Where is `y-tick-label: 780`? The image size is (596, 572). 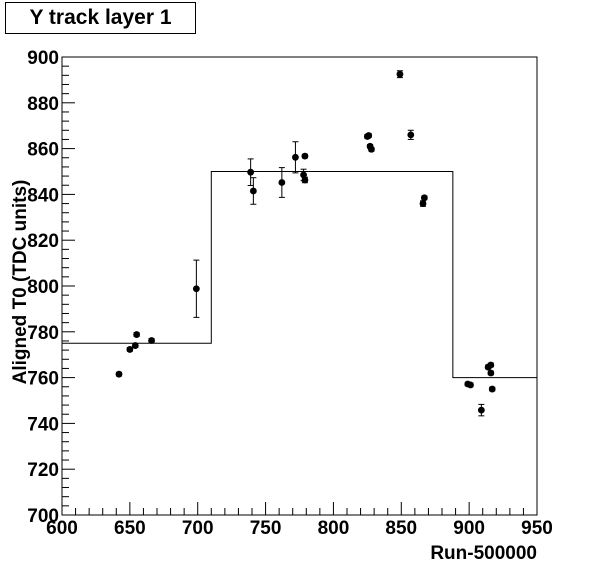 y-tick-label: 780 is located at coordinates (43, 333).